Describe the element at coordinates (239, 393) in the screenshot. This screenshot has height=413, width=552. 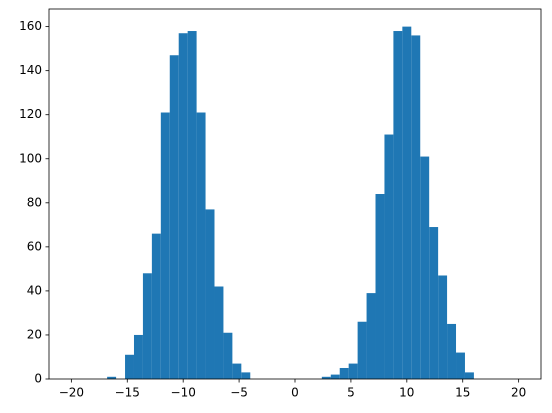
I see `x-tick-label: −5` at that location.